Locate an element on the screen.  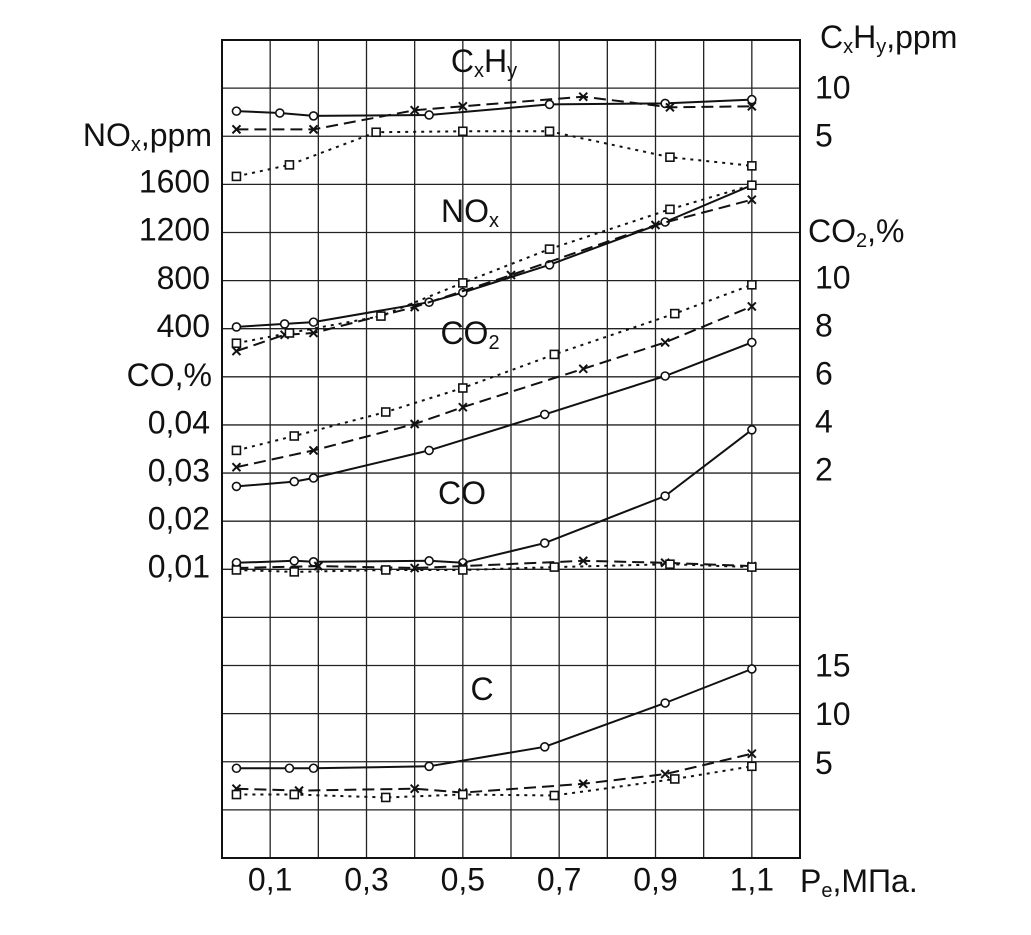
panel-label-part: C is located at coordinates (462, 61).